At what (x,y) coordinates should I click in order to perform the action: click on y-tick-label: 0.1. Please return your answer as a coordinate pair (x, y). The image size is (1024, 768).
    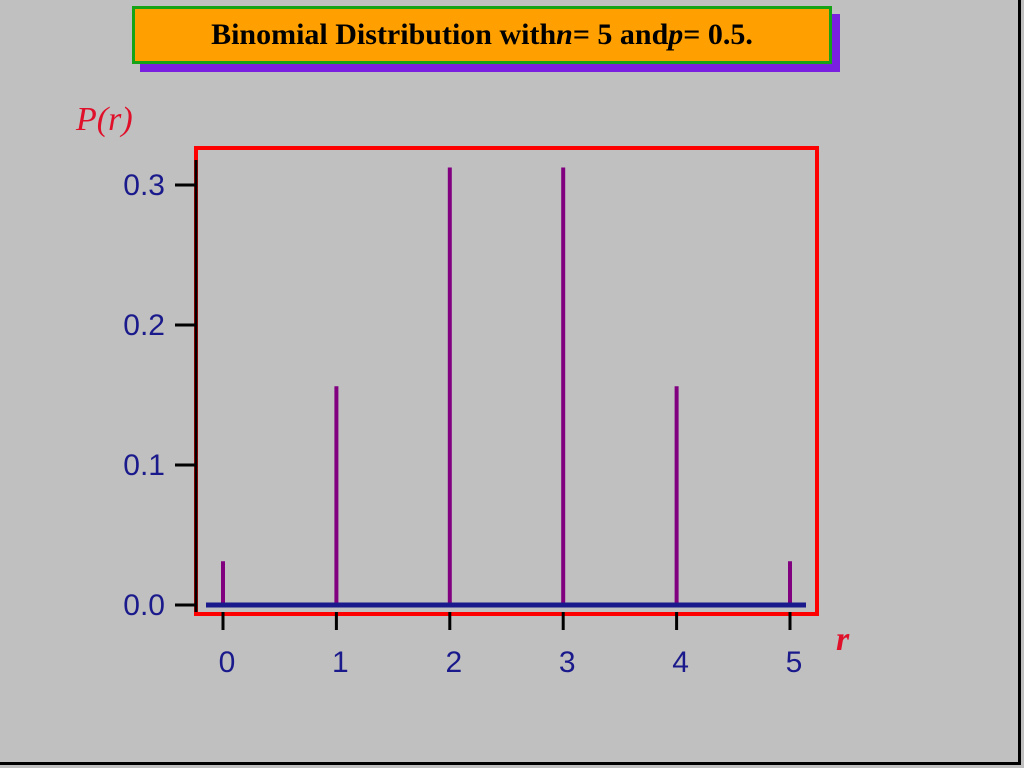
    Looking at the image, I should click on (144, 465).